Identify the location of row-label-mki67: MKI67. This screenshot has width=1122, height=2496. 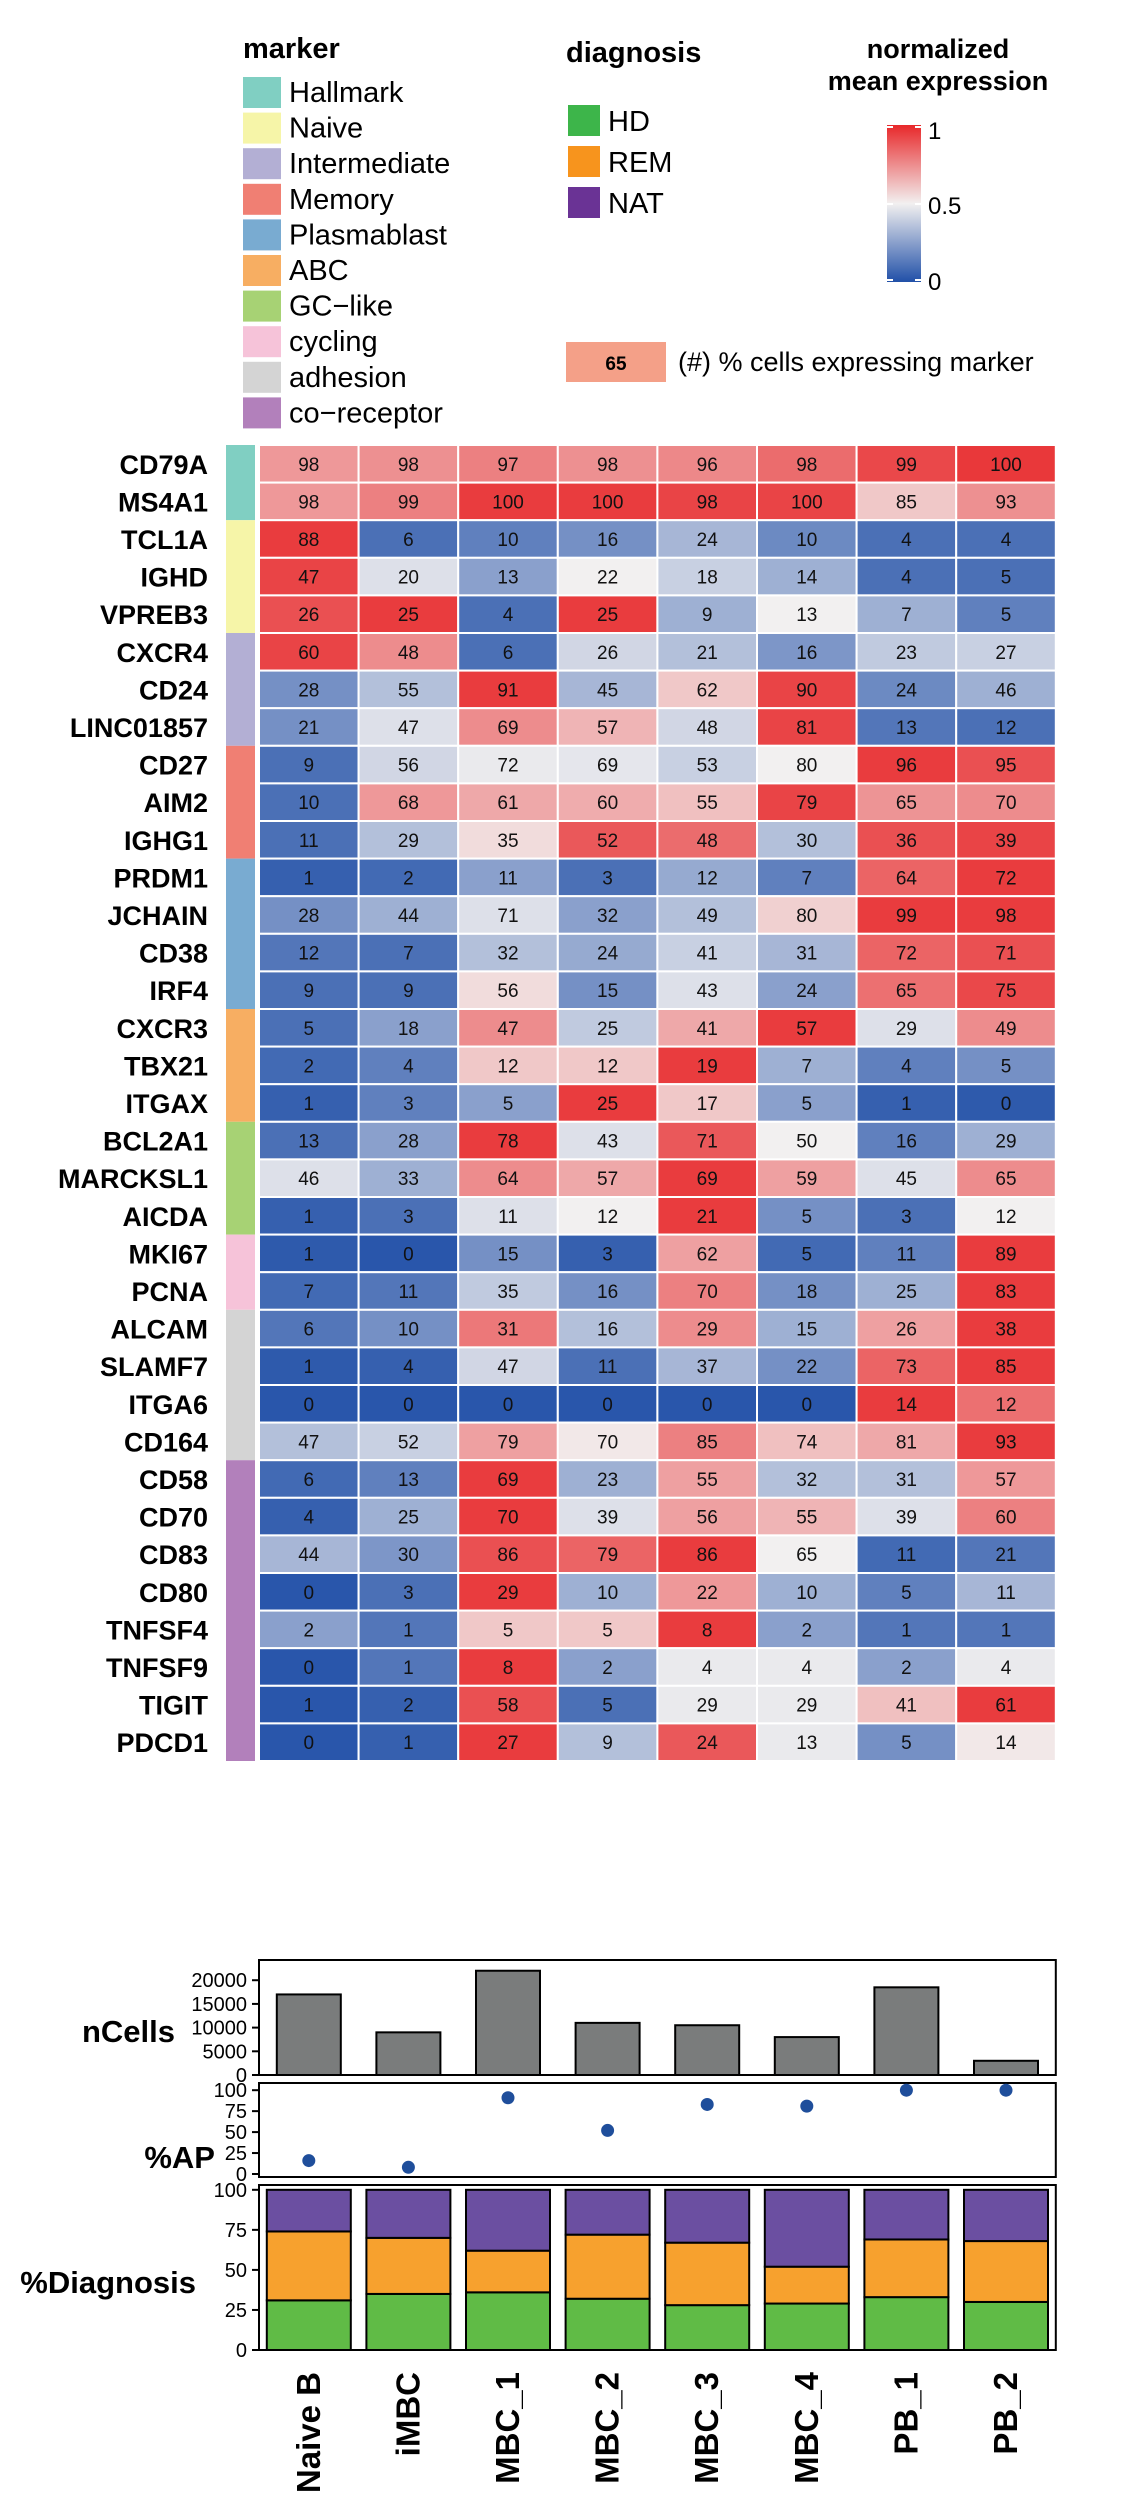
(168, 1254).